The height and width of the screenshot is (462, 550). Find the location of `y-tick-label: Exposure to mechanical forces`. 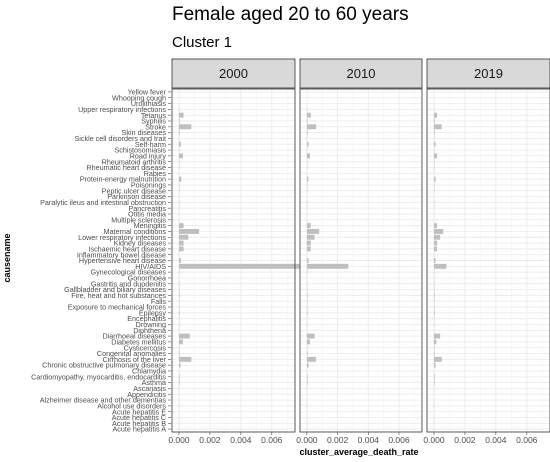

y-tick-label: Exposure to mechanical forces is located at coordinates (117, 307).